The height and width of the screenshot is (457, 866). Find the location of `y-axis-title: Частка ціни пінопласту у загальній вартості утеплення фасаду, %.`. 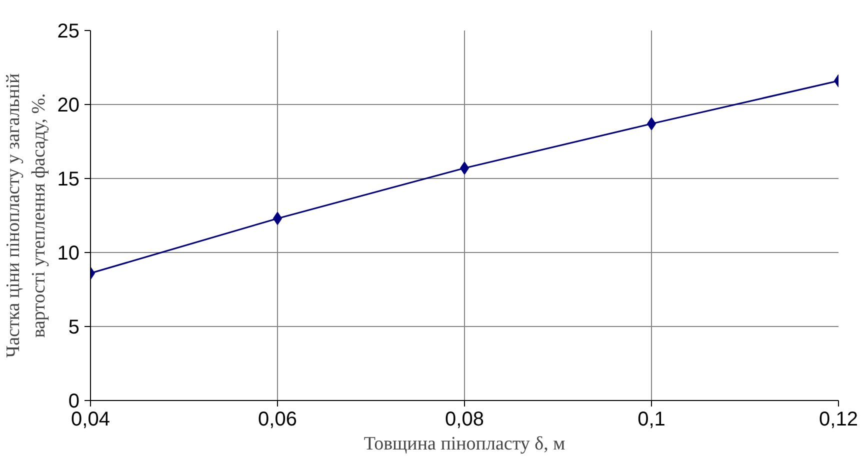

y-axis-title: Частка ціни пінопласту у загальній вартості утеплення фасаду, %. is located at coordinates (26, 215).